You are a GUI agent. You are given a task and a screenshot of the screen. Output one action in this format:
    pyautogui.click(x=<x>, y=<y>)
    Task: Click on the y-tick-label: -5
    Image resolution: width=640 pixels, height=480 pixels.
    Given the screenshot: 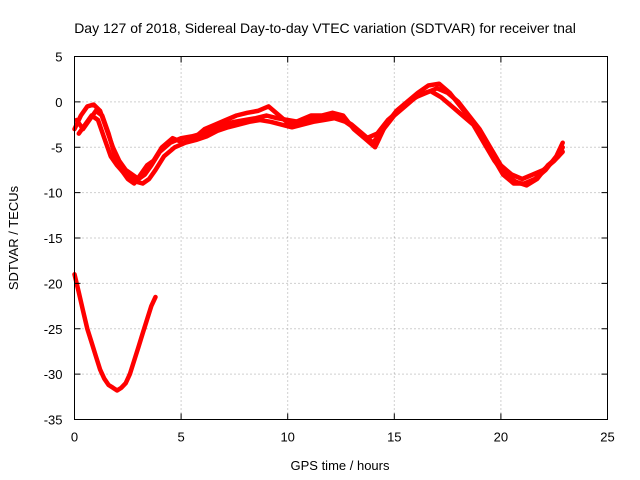 What is the action you would take?
    pyautogui.click(x=57, y=147)
    